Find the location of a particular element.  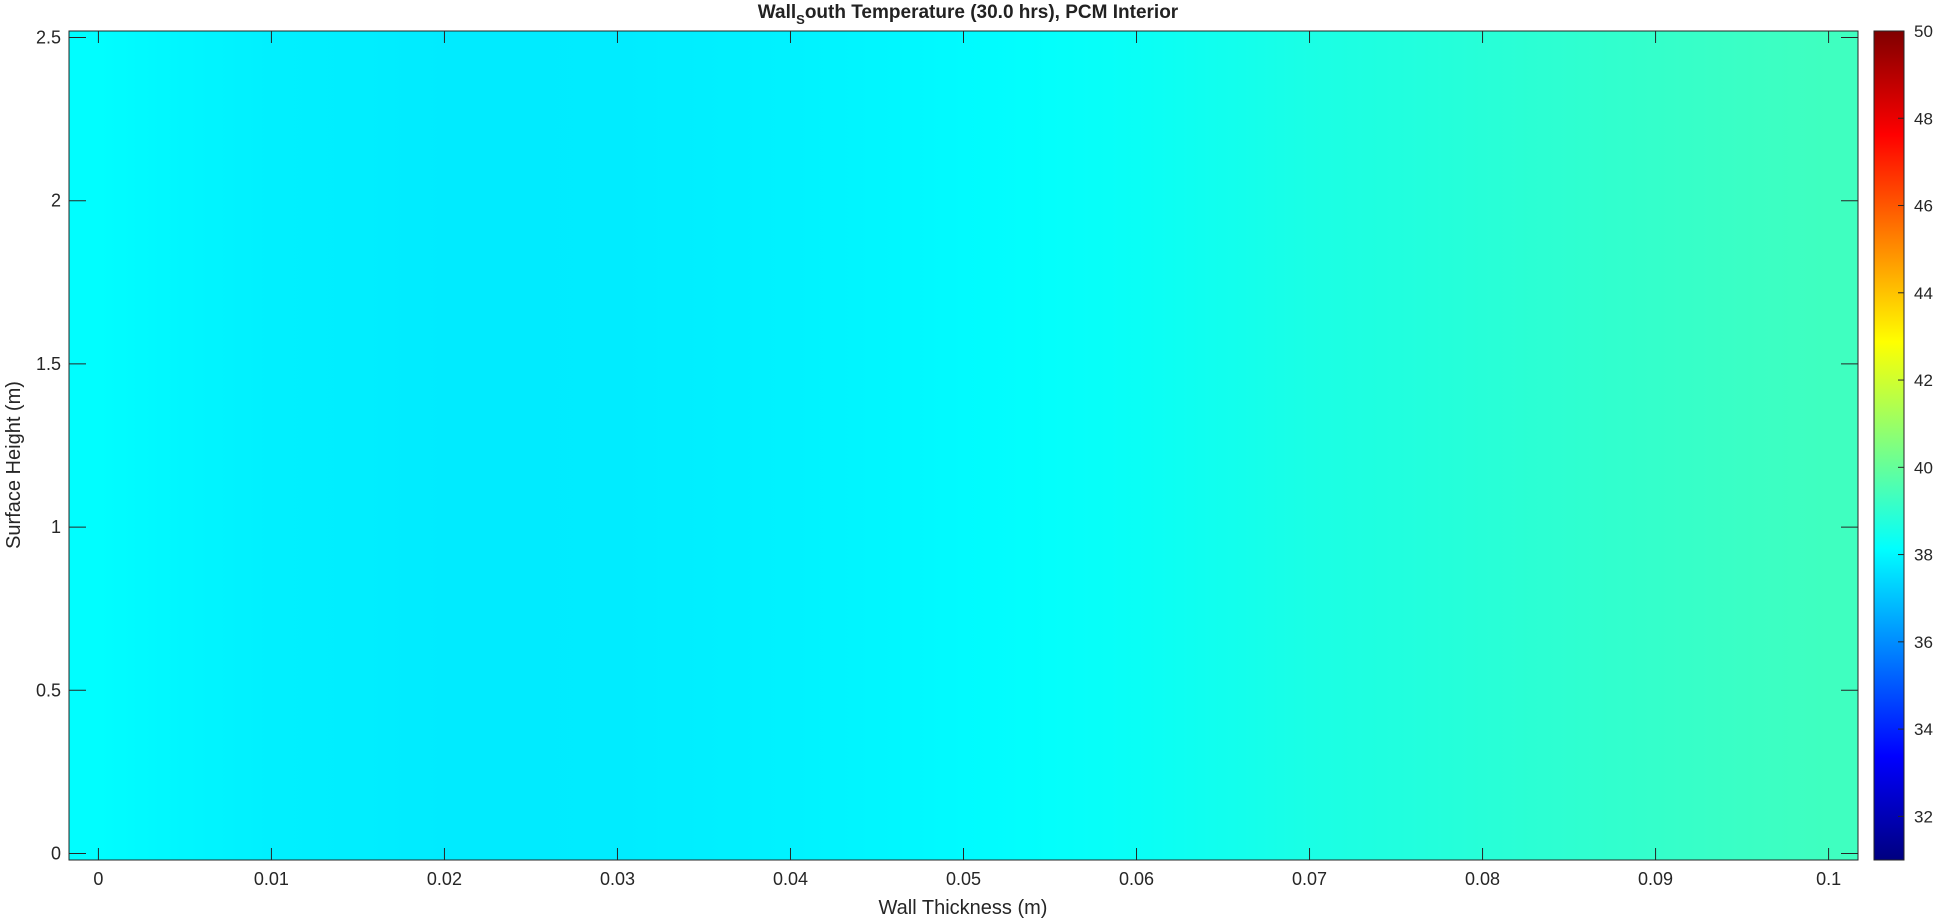

x-tick-label: 0.03 is located at coordinates (617, 879).